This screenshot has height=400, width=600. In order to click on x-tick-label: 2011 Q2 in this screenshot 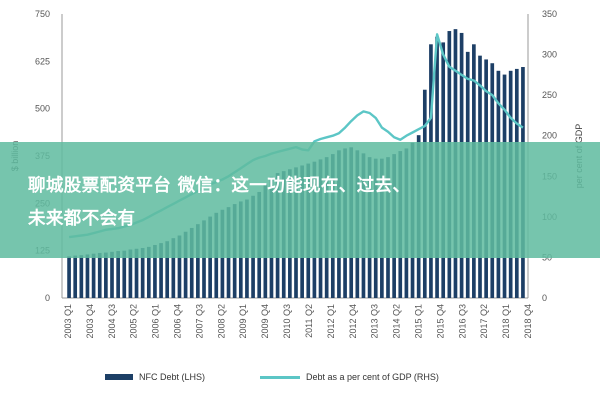, I will do `click(309, 321)`.